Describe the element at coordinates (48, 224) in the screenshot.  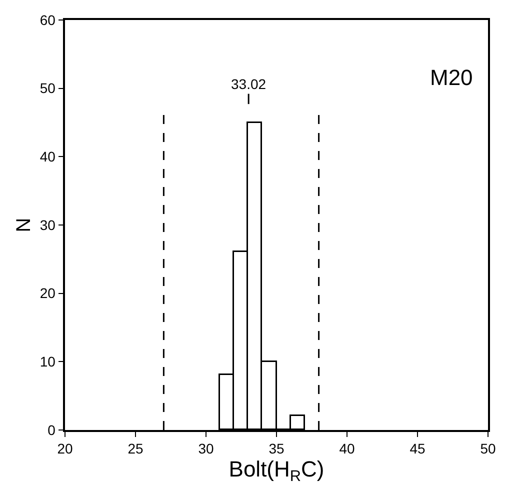
I see `y-tick-label: 30` at that location.